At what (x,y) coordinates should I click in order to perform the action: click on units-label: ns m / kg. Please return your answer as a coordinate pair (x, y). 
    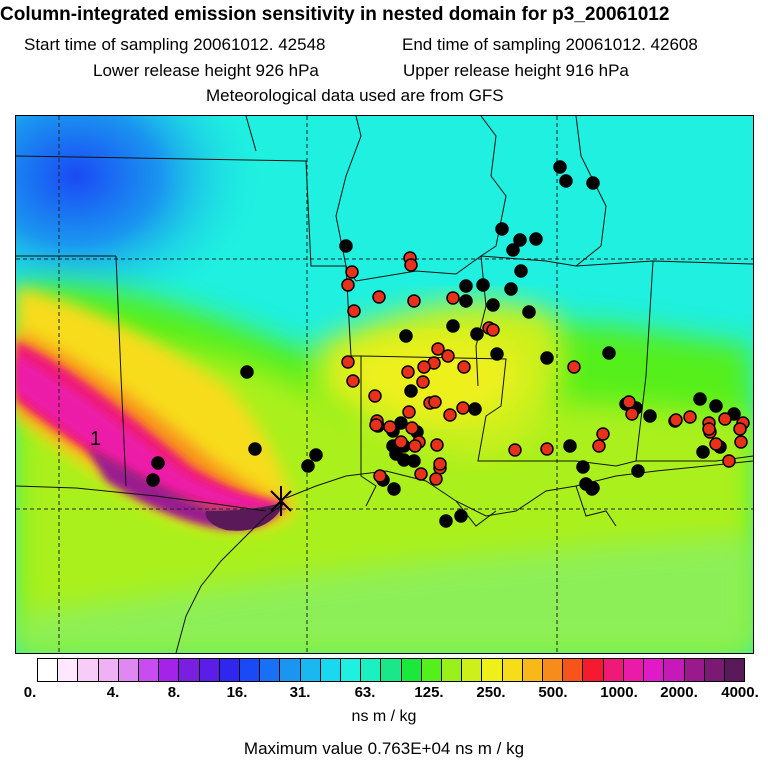
    Looking at the image, I should click on (384, 716).